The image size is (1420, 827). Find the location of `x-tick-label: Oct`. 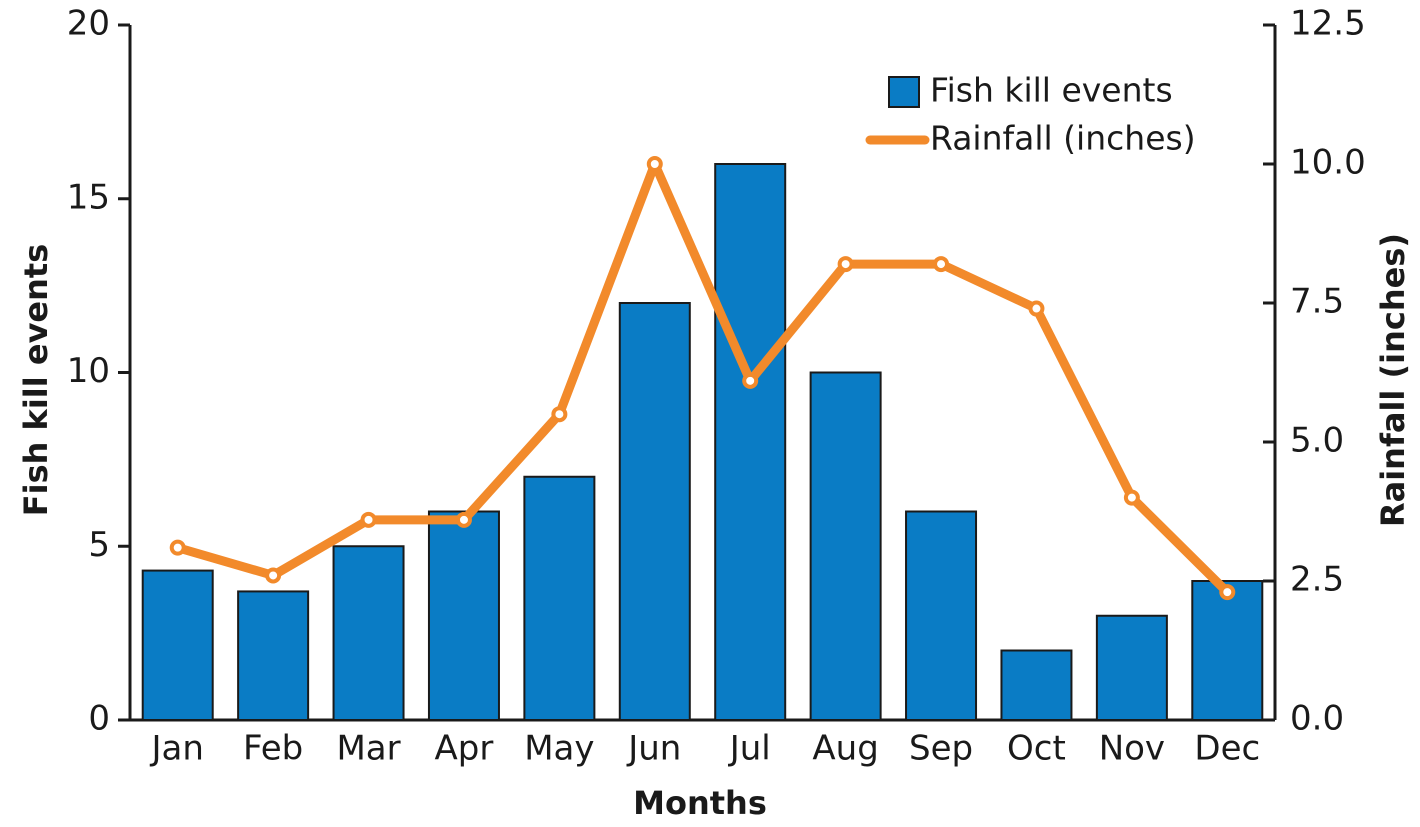

x-tick-label: Oct is located at coordinates (1036, 749).